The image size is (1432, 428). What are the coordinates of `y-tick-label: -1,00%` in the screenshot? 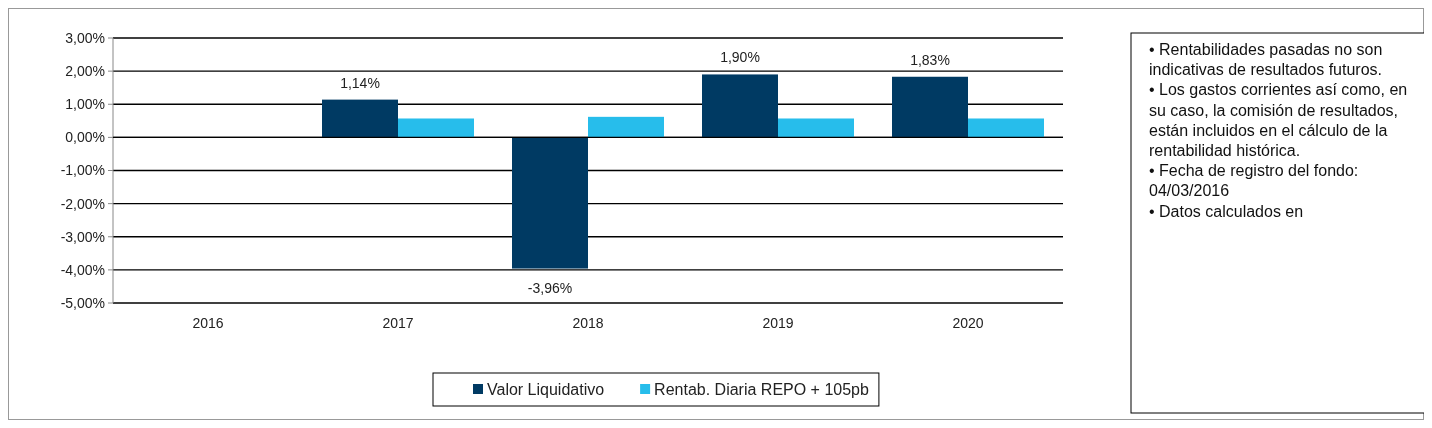 It's located at (82, 170).